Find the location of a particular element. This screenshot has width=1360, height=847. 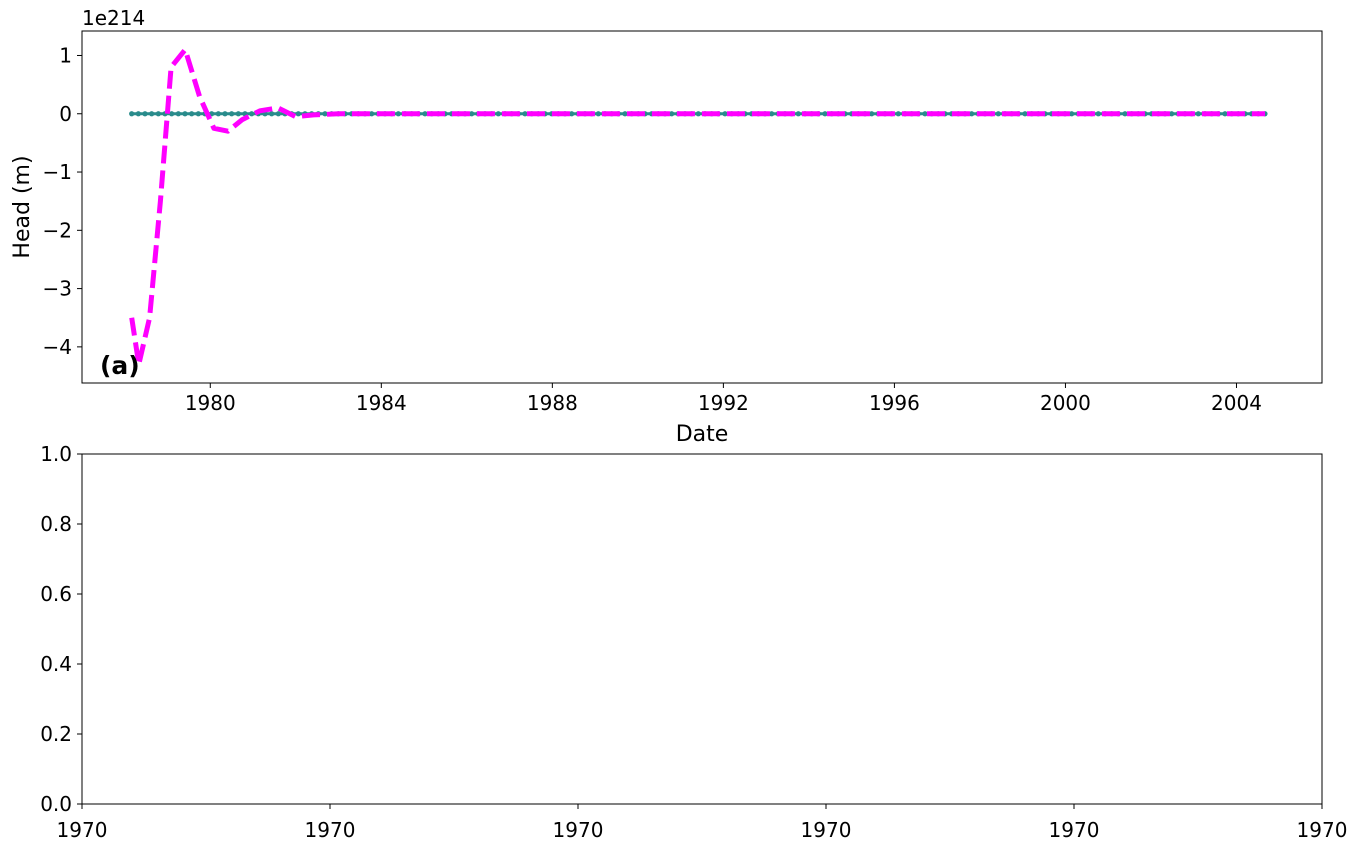

top-y-axis-label: Head (m) is located at coordinates (22, 206).